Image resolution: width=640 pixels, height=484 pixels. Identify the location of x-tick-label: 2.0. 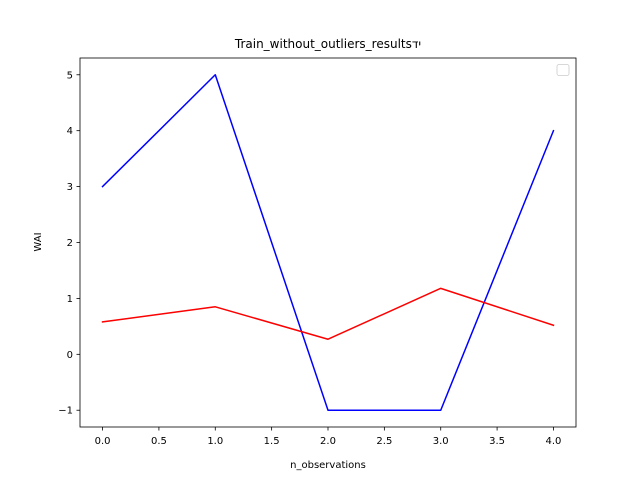
(328, 441).